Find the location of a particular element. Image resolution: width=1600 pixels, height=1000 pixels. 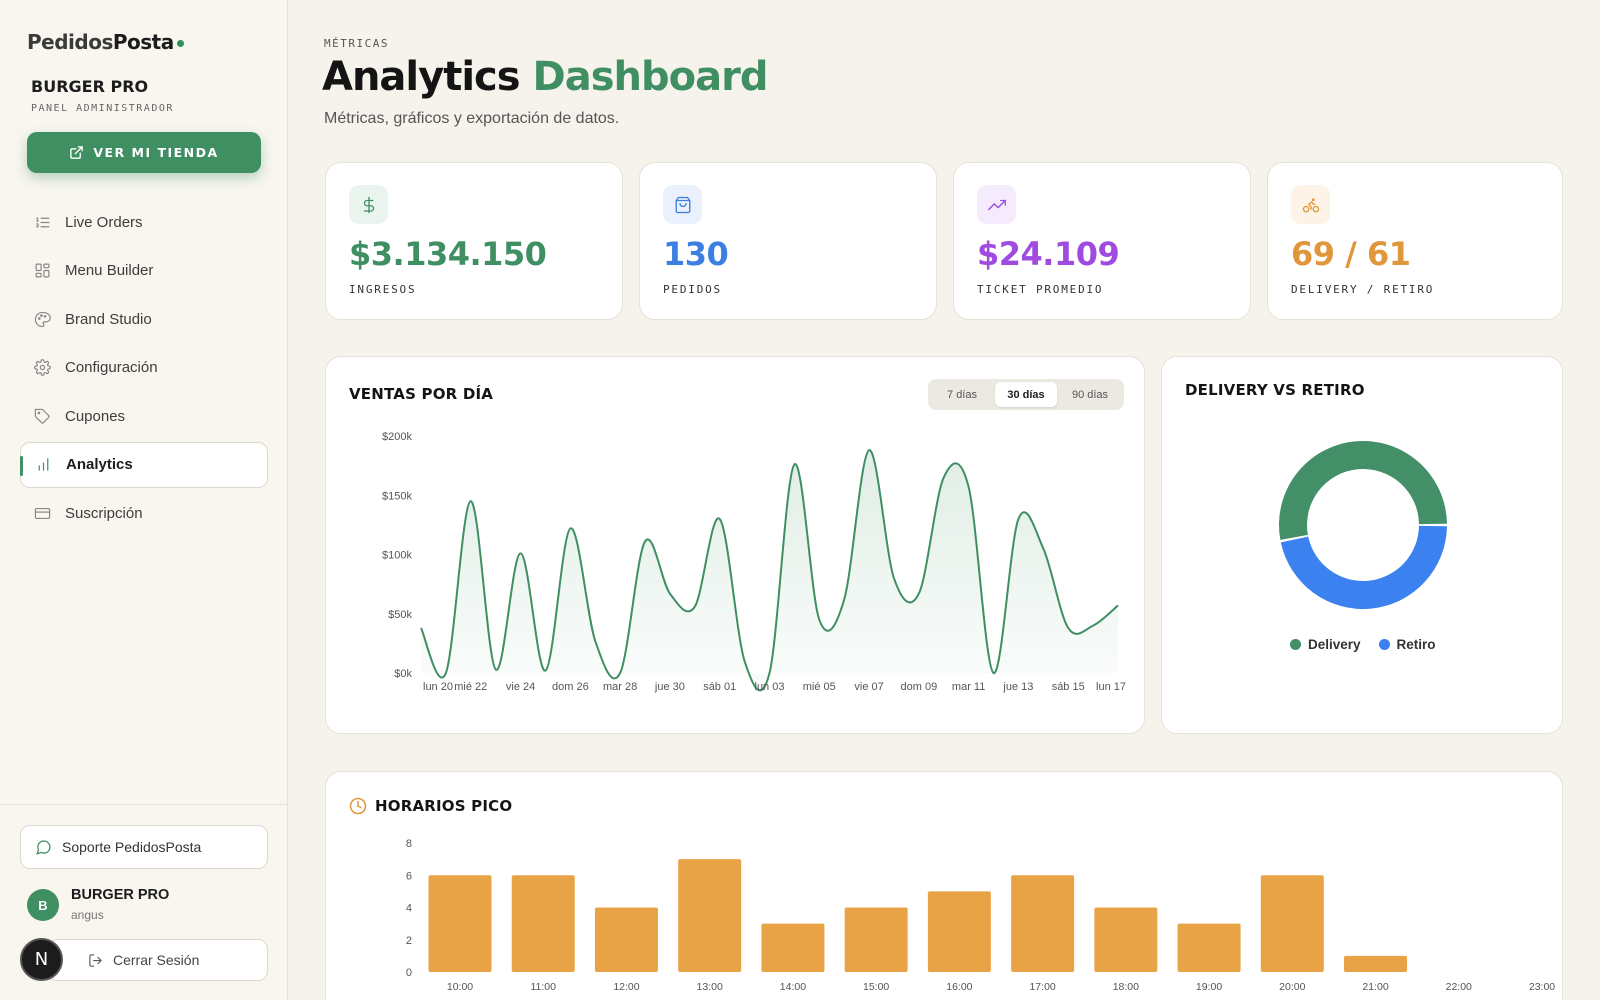

clock-icon is located at coordinates (358, 806).